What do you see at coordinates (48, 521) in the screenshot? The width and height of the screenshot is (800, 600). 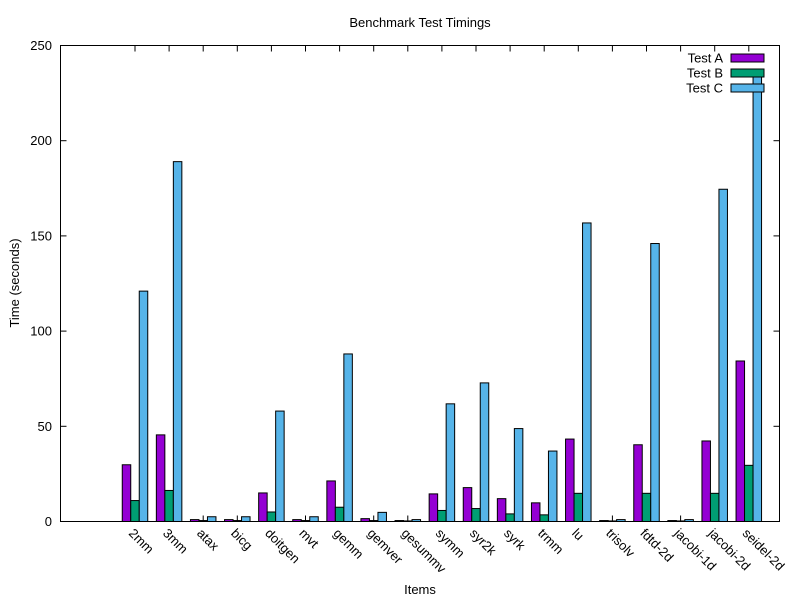 I see `y-tick-label: 0` at bounding box center [48, 521].